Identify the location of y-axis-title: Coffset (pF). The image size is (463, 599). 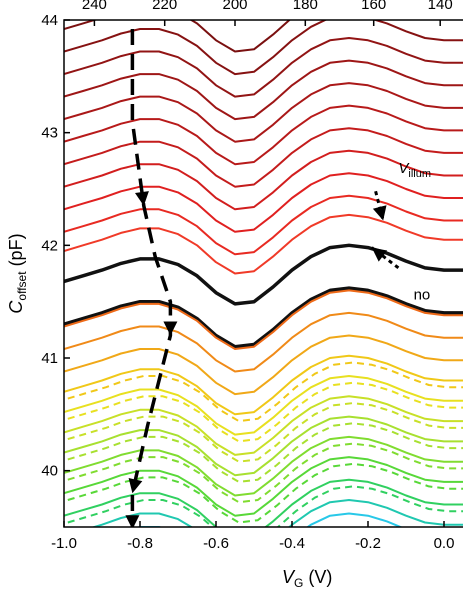
(17, 273).